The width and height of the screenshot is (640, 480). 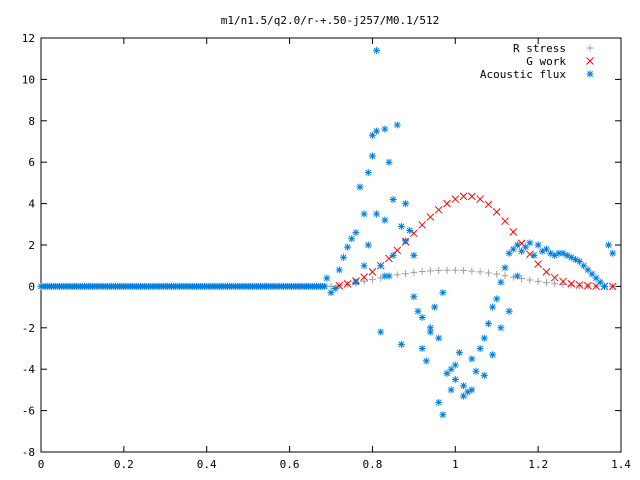 I want to click on x-tick-label: 1.2, so click(x=538, y=464).